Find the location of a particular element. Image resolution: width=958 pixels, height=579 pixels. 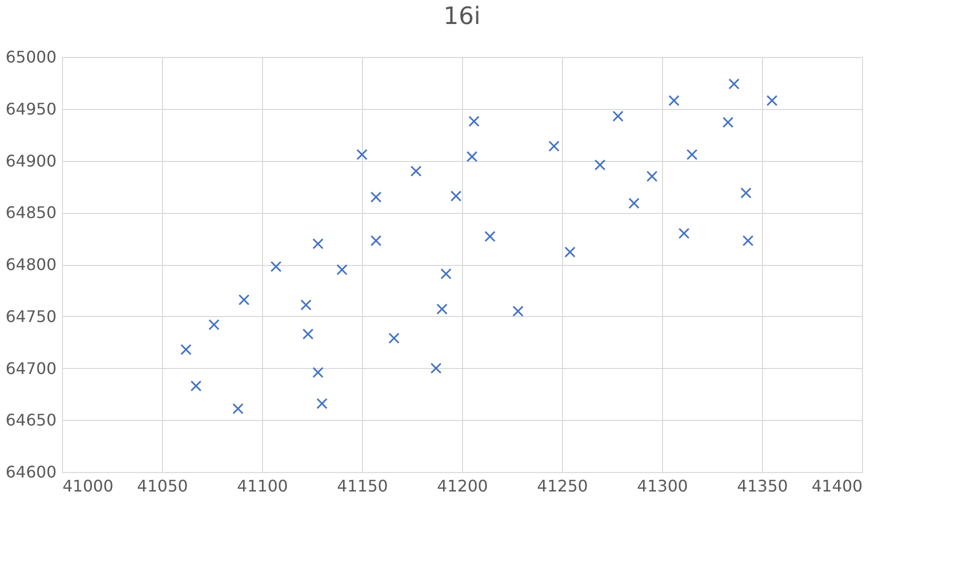

x-tick-label: 41100 is located at coordinates (262, 486).